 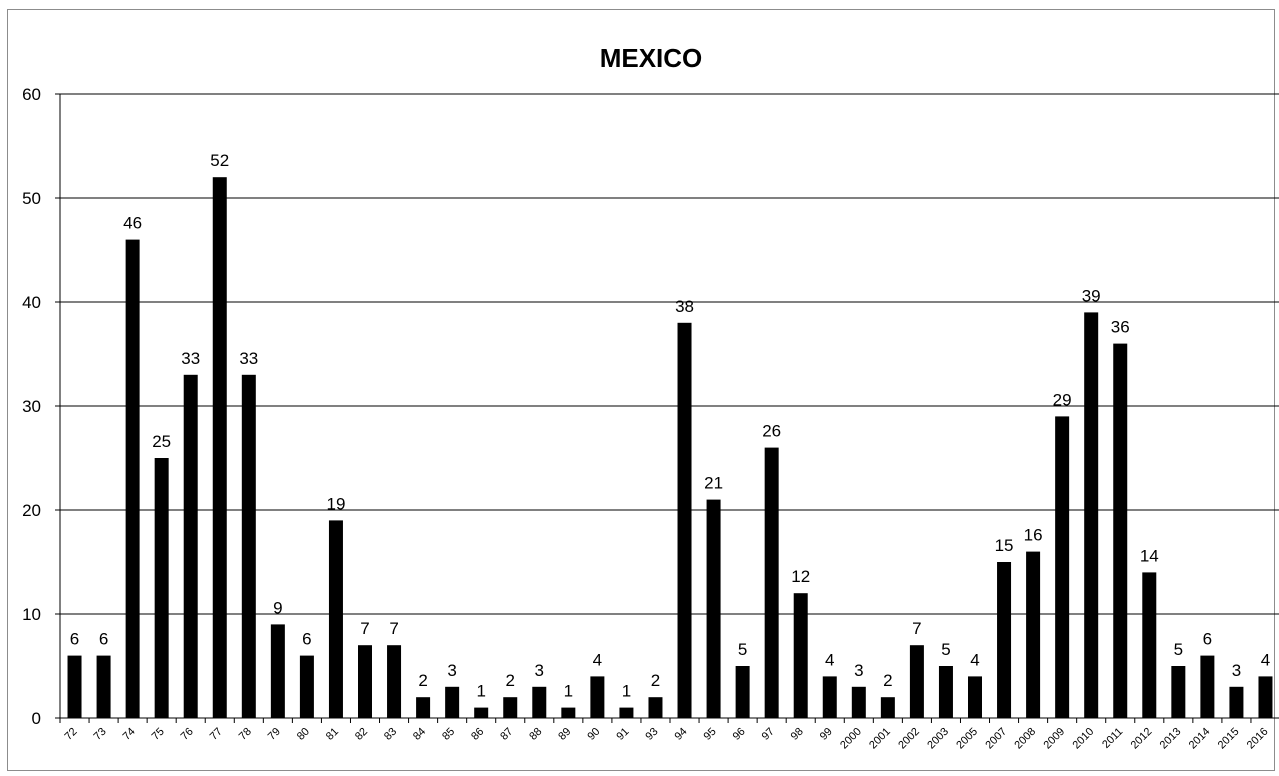 I want to click on x-tick-label: 78, so click(x=245, y=734).